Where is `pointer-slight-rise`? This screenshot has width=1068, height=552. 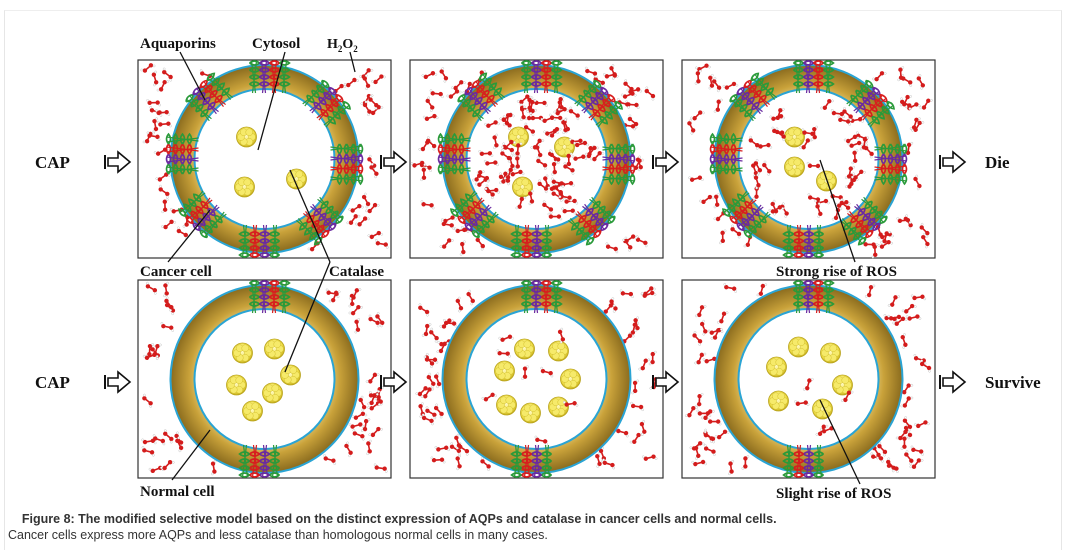
pointer-slight-rise is located at coordinates (840, 442).